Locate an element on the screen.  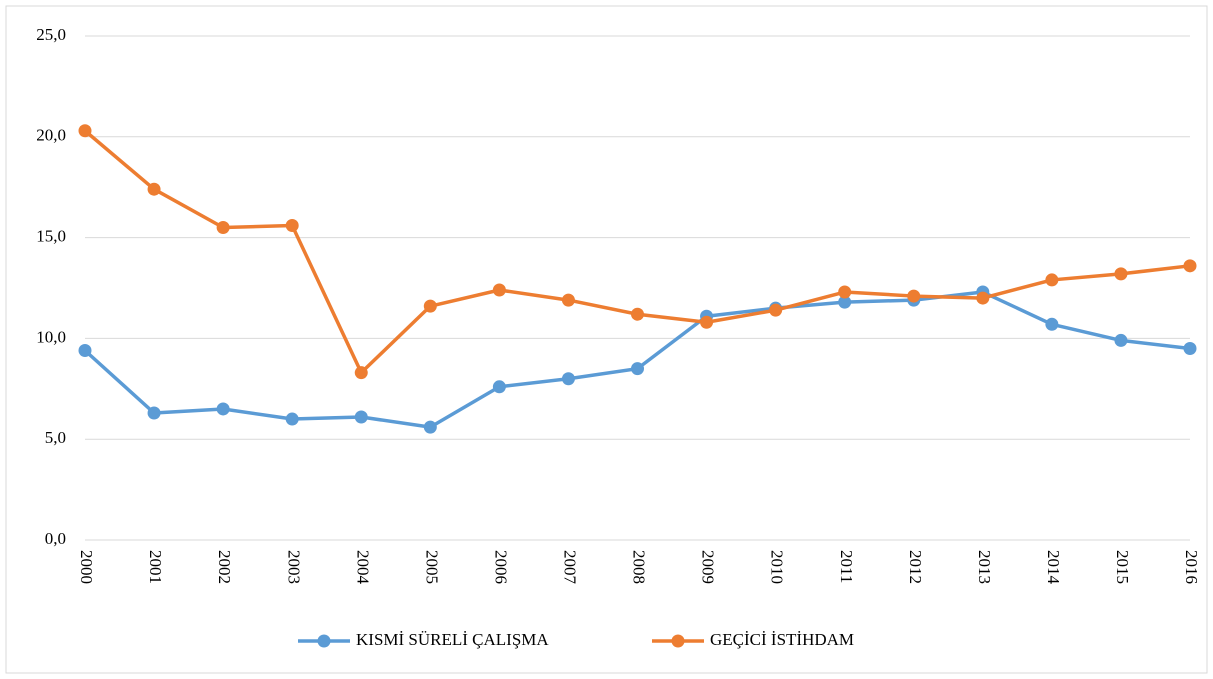
x-tick-label: 2010 is located at coordinates (777, 567).